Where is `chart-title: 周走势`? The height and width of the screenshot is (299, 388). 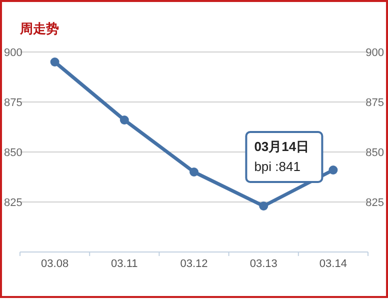
chart-title: 周走势 is located at coordinates (39, 28).